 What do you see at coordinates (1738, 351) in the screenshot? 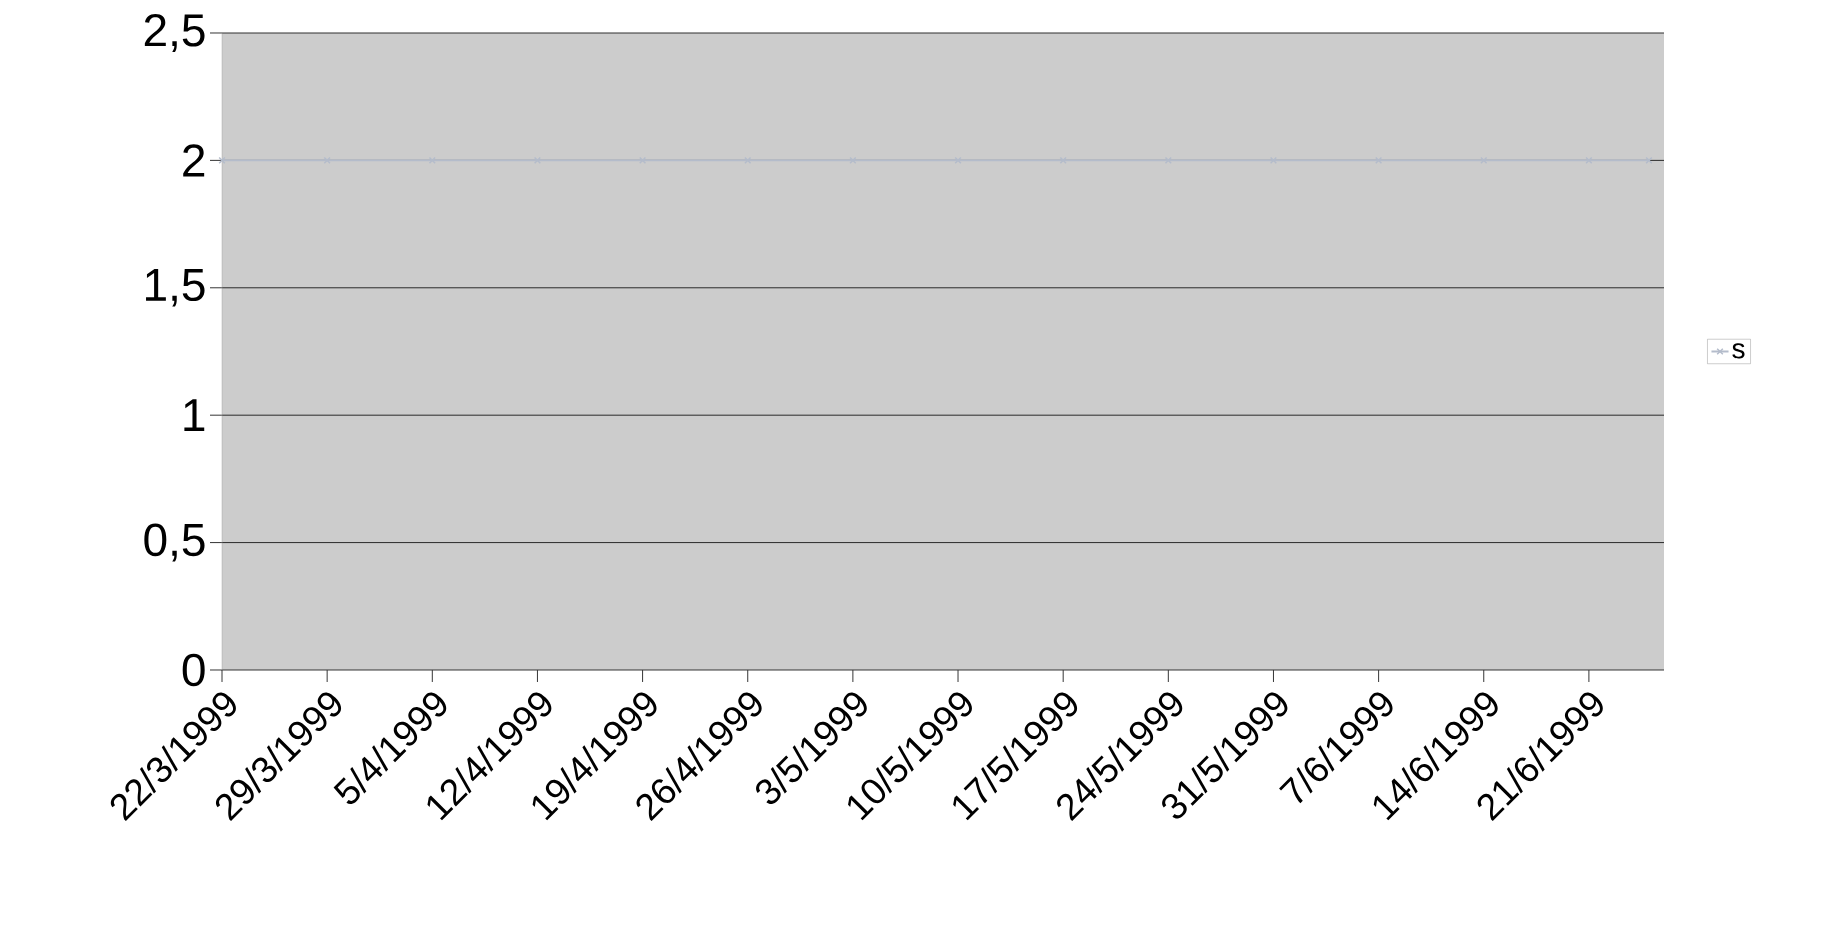
I see `legend-label: s` at bounding box center [1738, 351].